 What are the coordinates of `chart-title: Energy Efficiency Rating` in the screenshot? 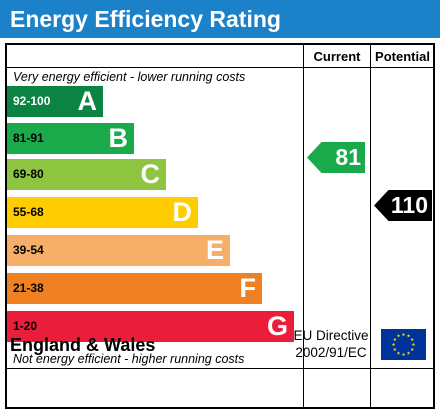 It's located at (145, 19).